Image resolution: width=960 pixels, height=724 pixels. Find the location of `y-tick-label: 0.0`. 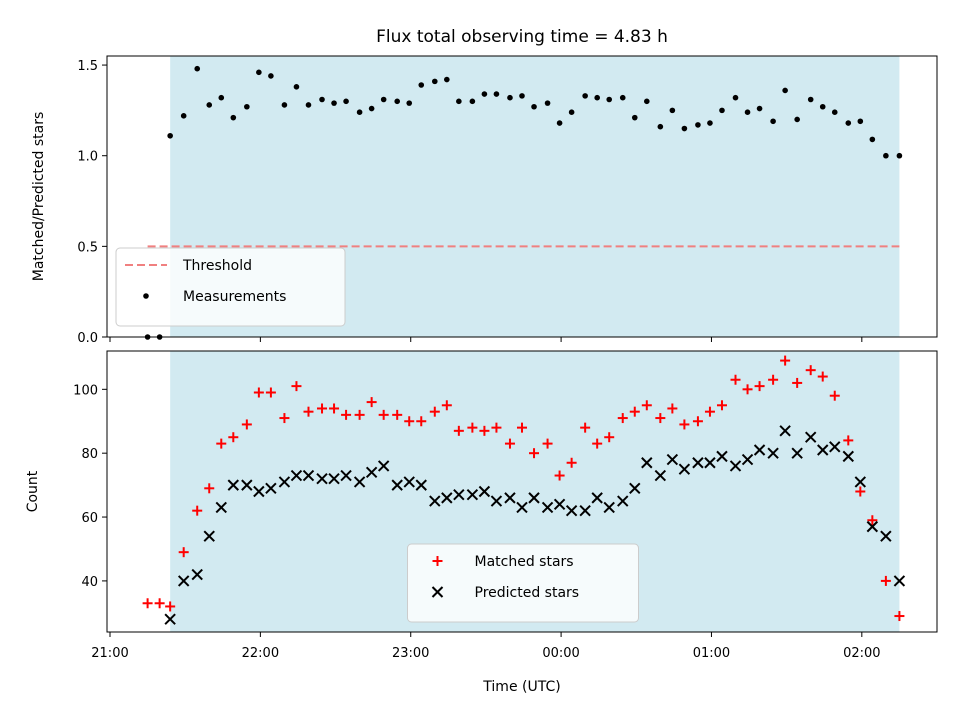

y-tick-label: 0.0 is located at coordinates (87, 338).